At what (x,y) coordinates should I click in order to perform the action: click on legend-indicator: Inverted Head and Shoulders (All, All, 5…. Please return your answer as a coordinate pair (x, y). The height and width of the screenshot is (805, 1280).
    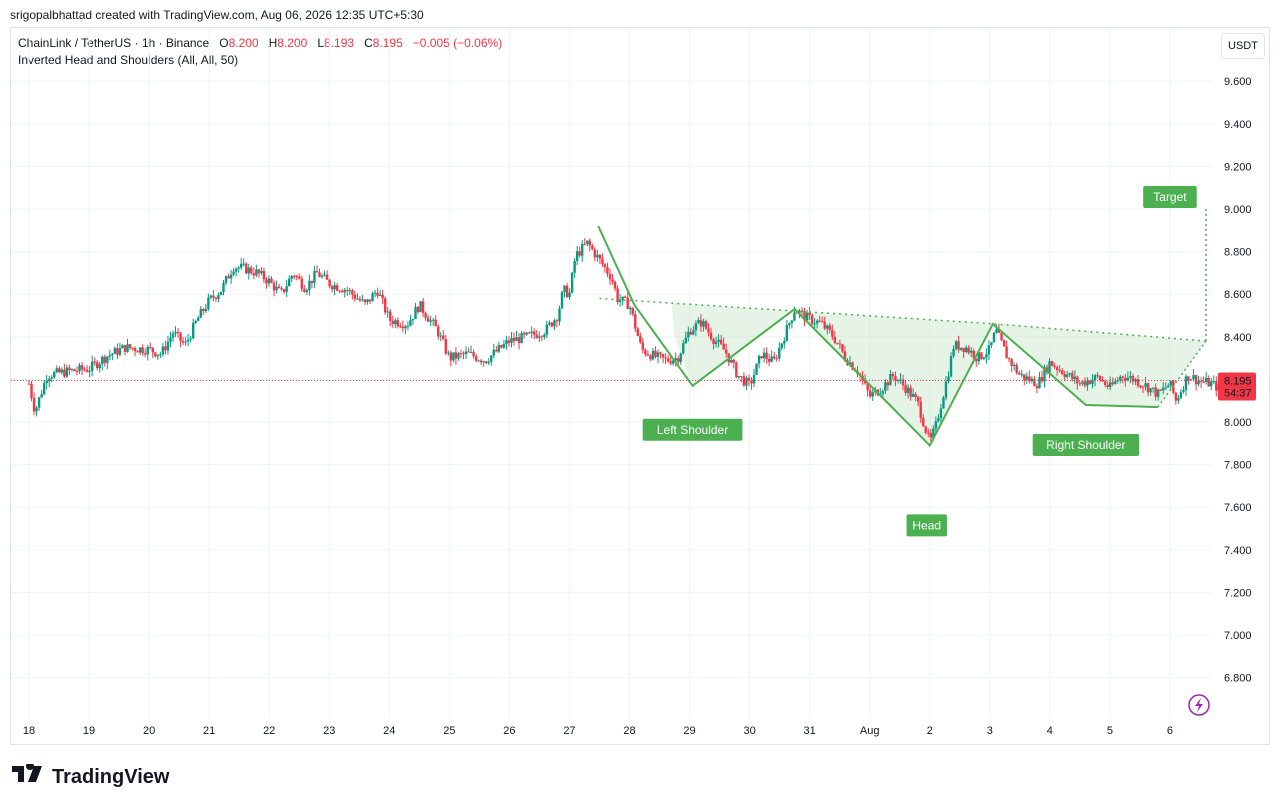
    Looking at the image, I should click on (128, 60).